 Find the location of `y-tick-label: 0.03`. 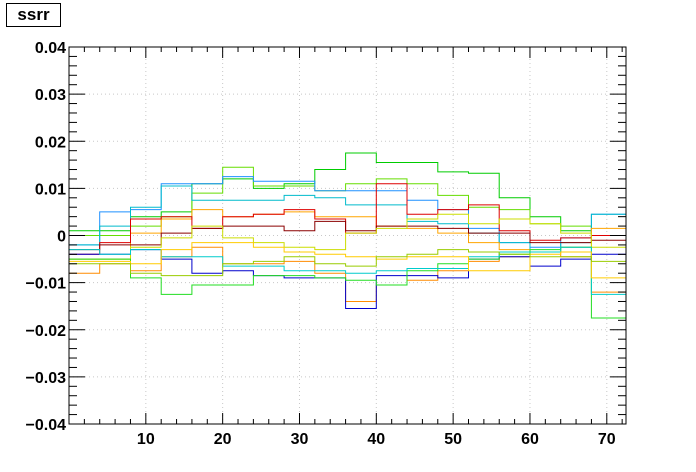

y-tick-label: 0.03 is located at coordinates (50, 95).